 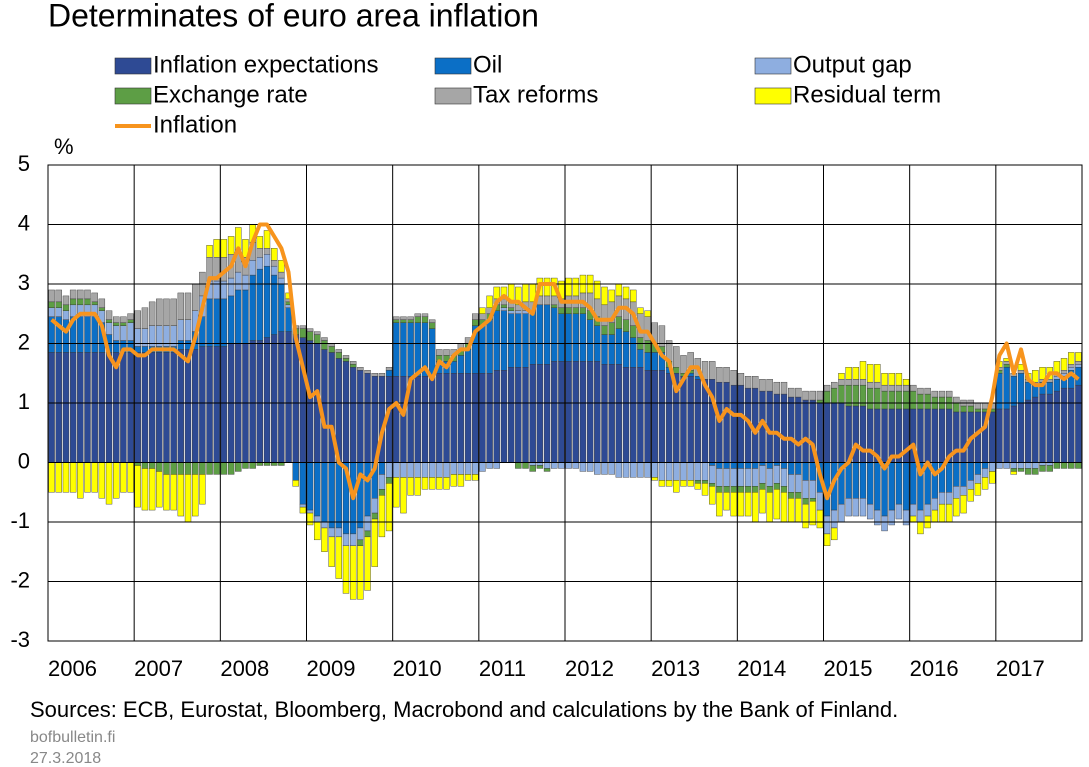 I want to click on y-tick-label: -3, so click(x=20, y=639).